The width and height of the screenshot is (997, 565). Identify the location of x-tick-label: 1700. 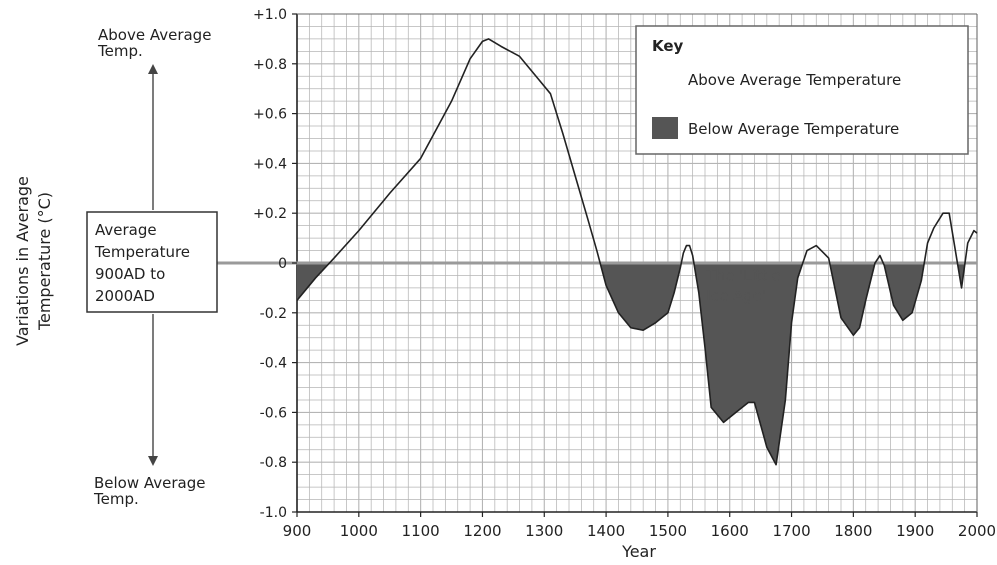
(791, 531).